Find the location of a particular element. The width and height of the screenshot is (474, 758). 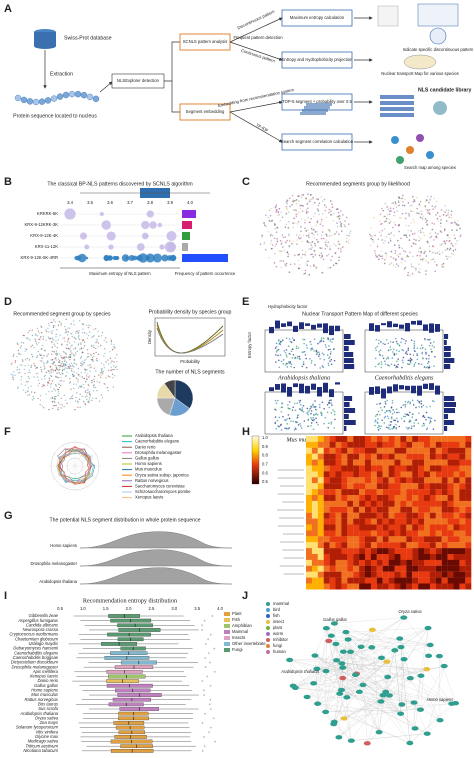

plot-frame is located at coordinates (404, 413).